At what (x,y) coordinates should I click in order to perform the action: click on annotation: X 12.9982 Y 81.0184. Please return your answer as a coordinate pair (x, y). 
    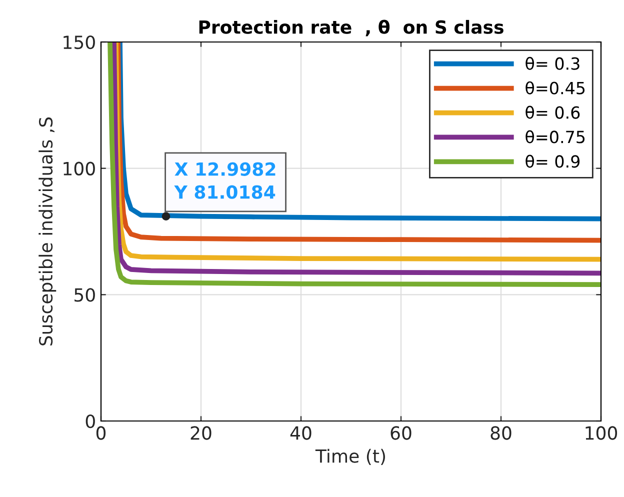
    Looking at the image, I should click on (225, 180).